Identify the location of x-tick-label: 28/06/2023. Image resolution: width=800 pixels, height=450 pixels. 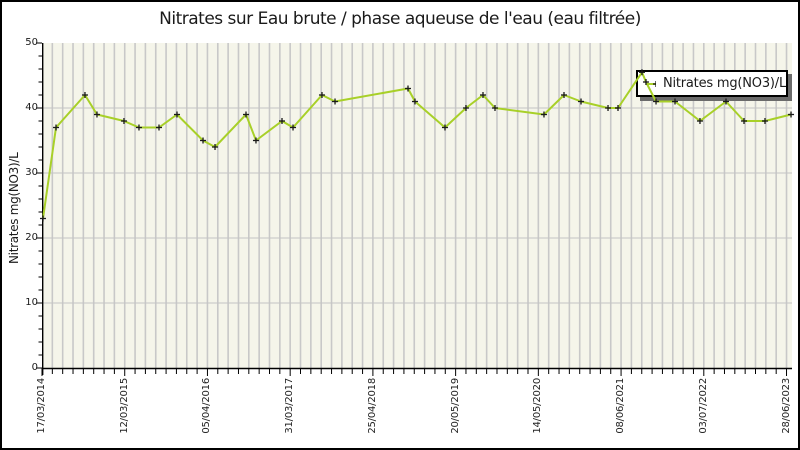
(786, 406).